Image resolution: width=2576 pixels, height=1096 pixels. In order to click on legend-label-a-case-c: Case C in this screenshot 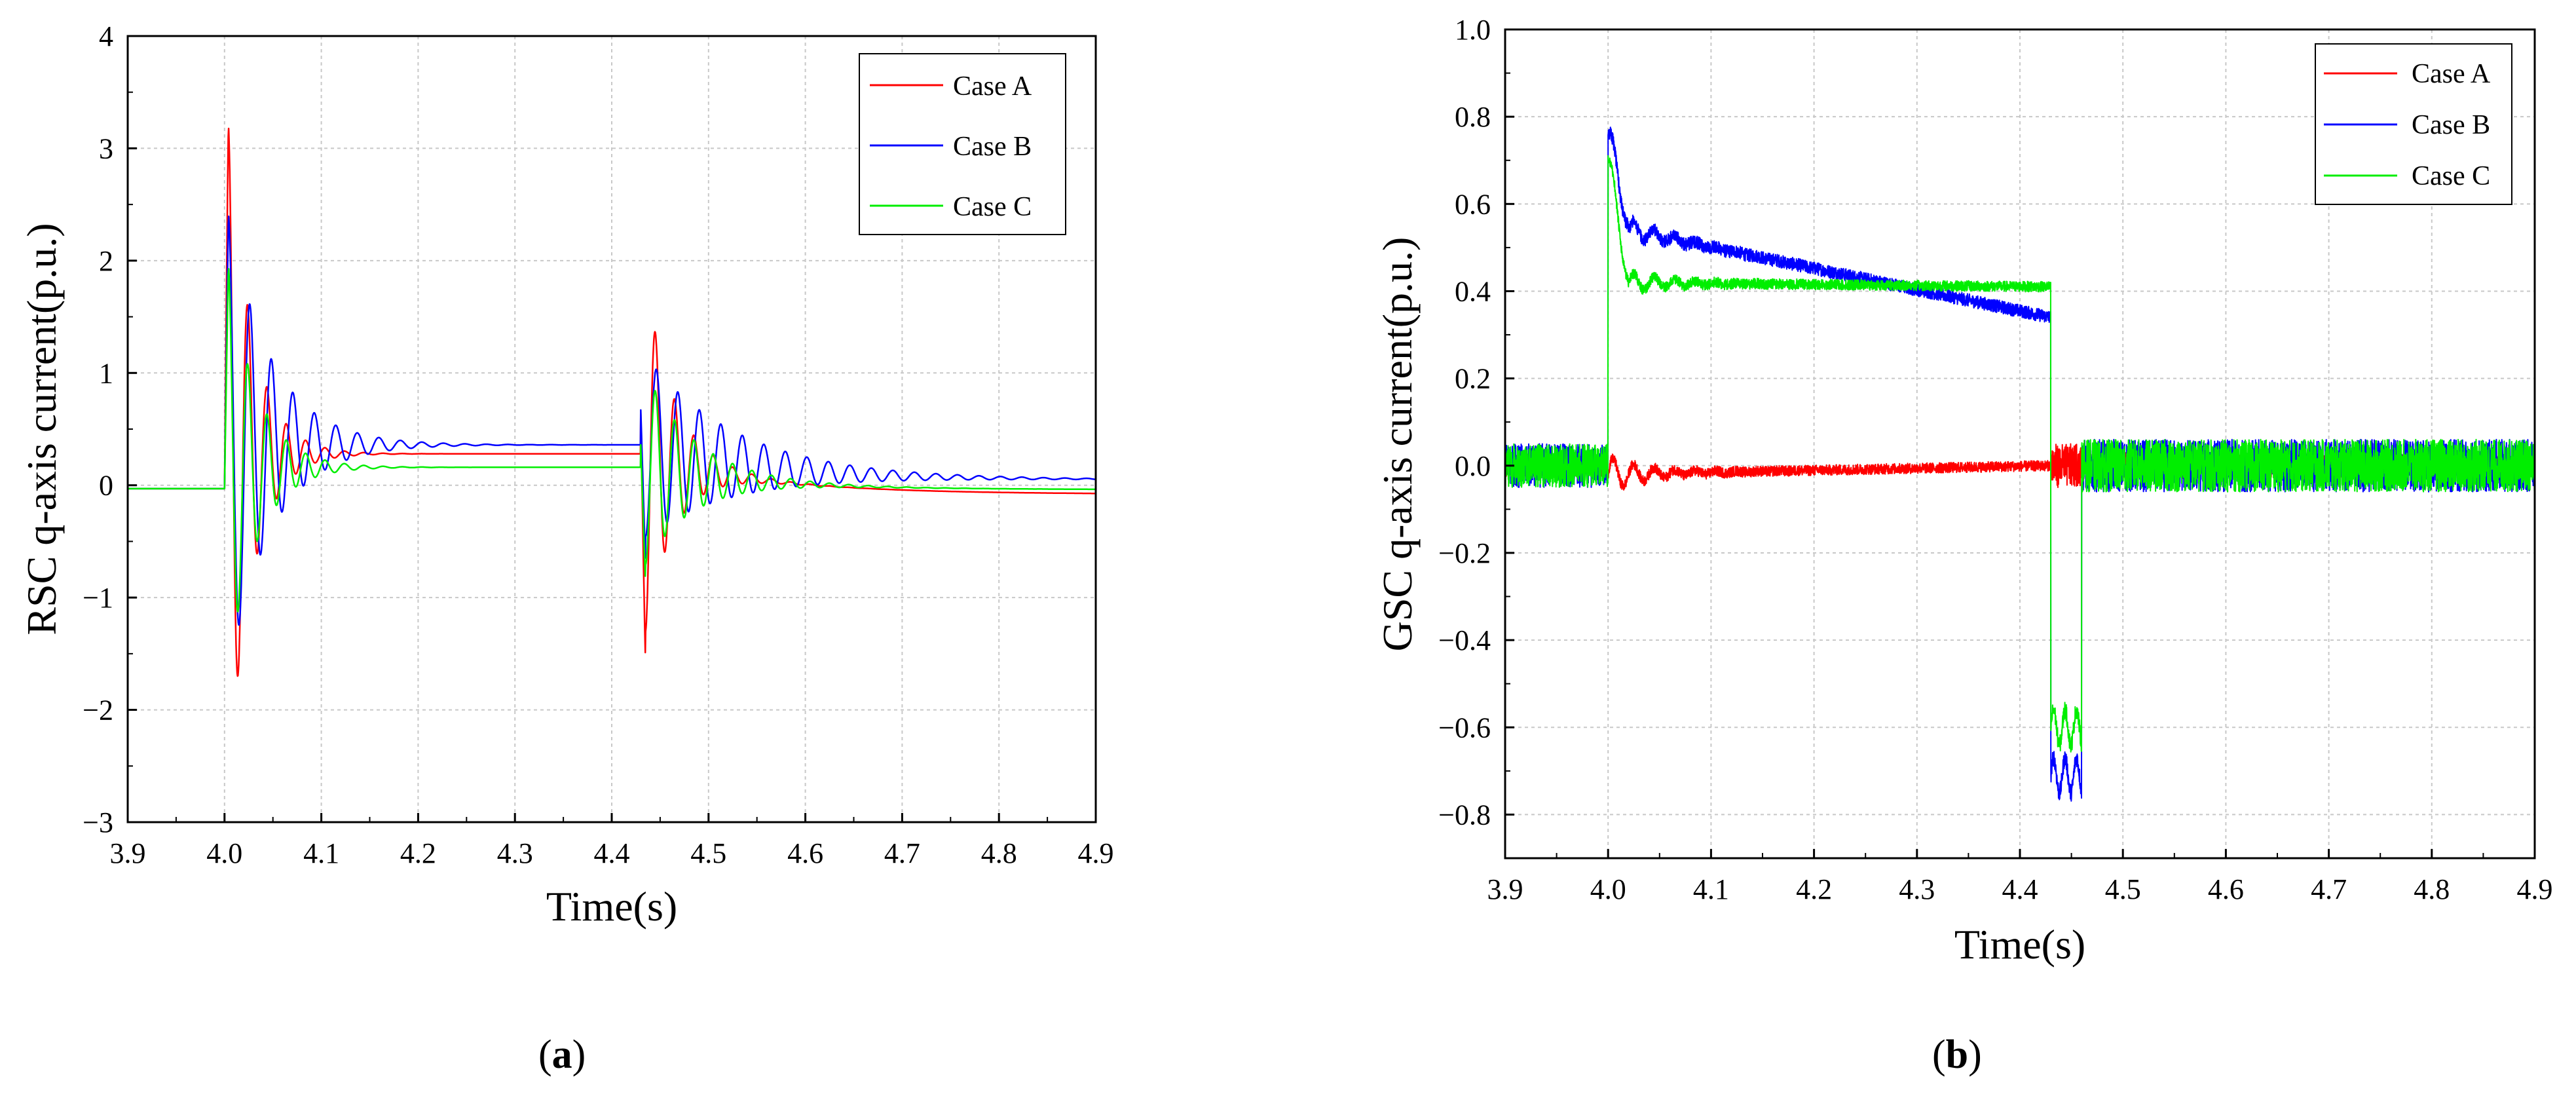, I will do `click(992, 207)`.